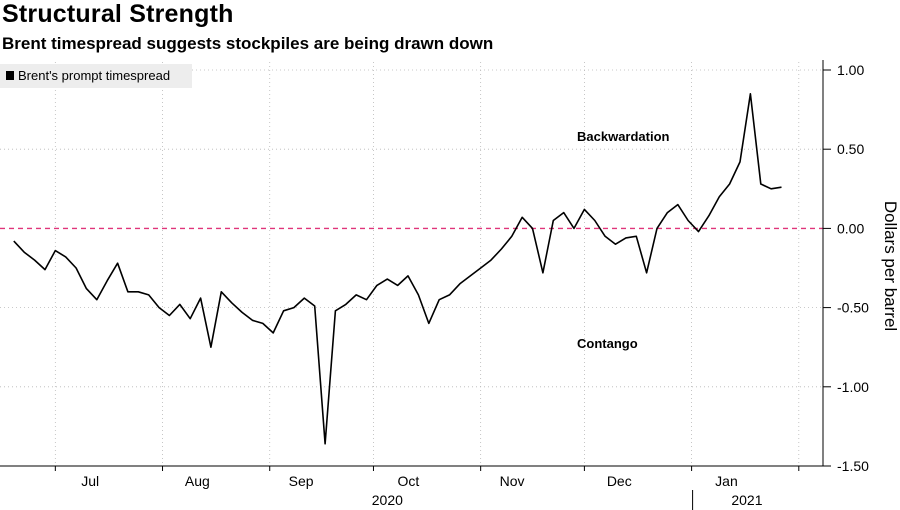 This screenshot has height=510, width=900. I want to click on y-tick-label: -0.50, so click(853, 308).